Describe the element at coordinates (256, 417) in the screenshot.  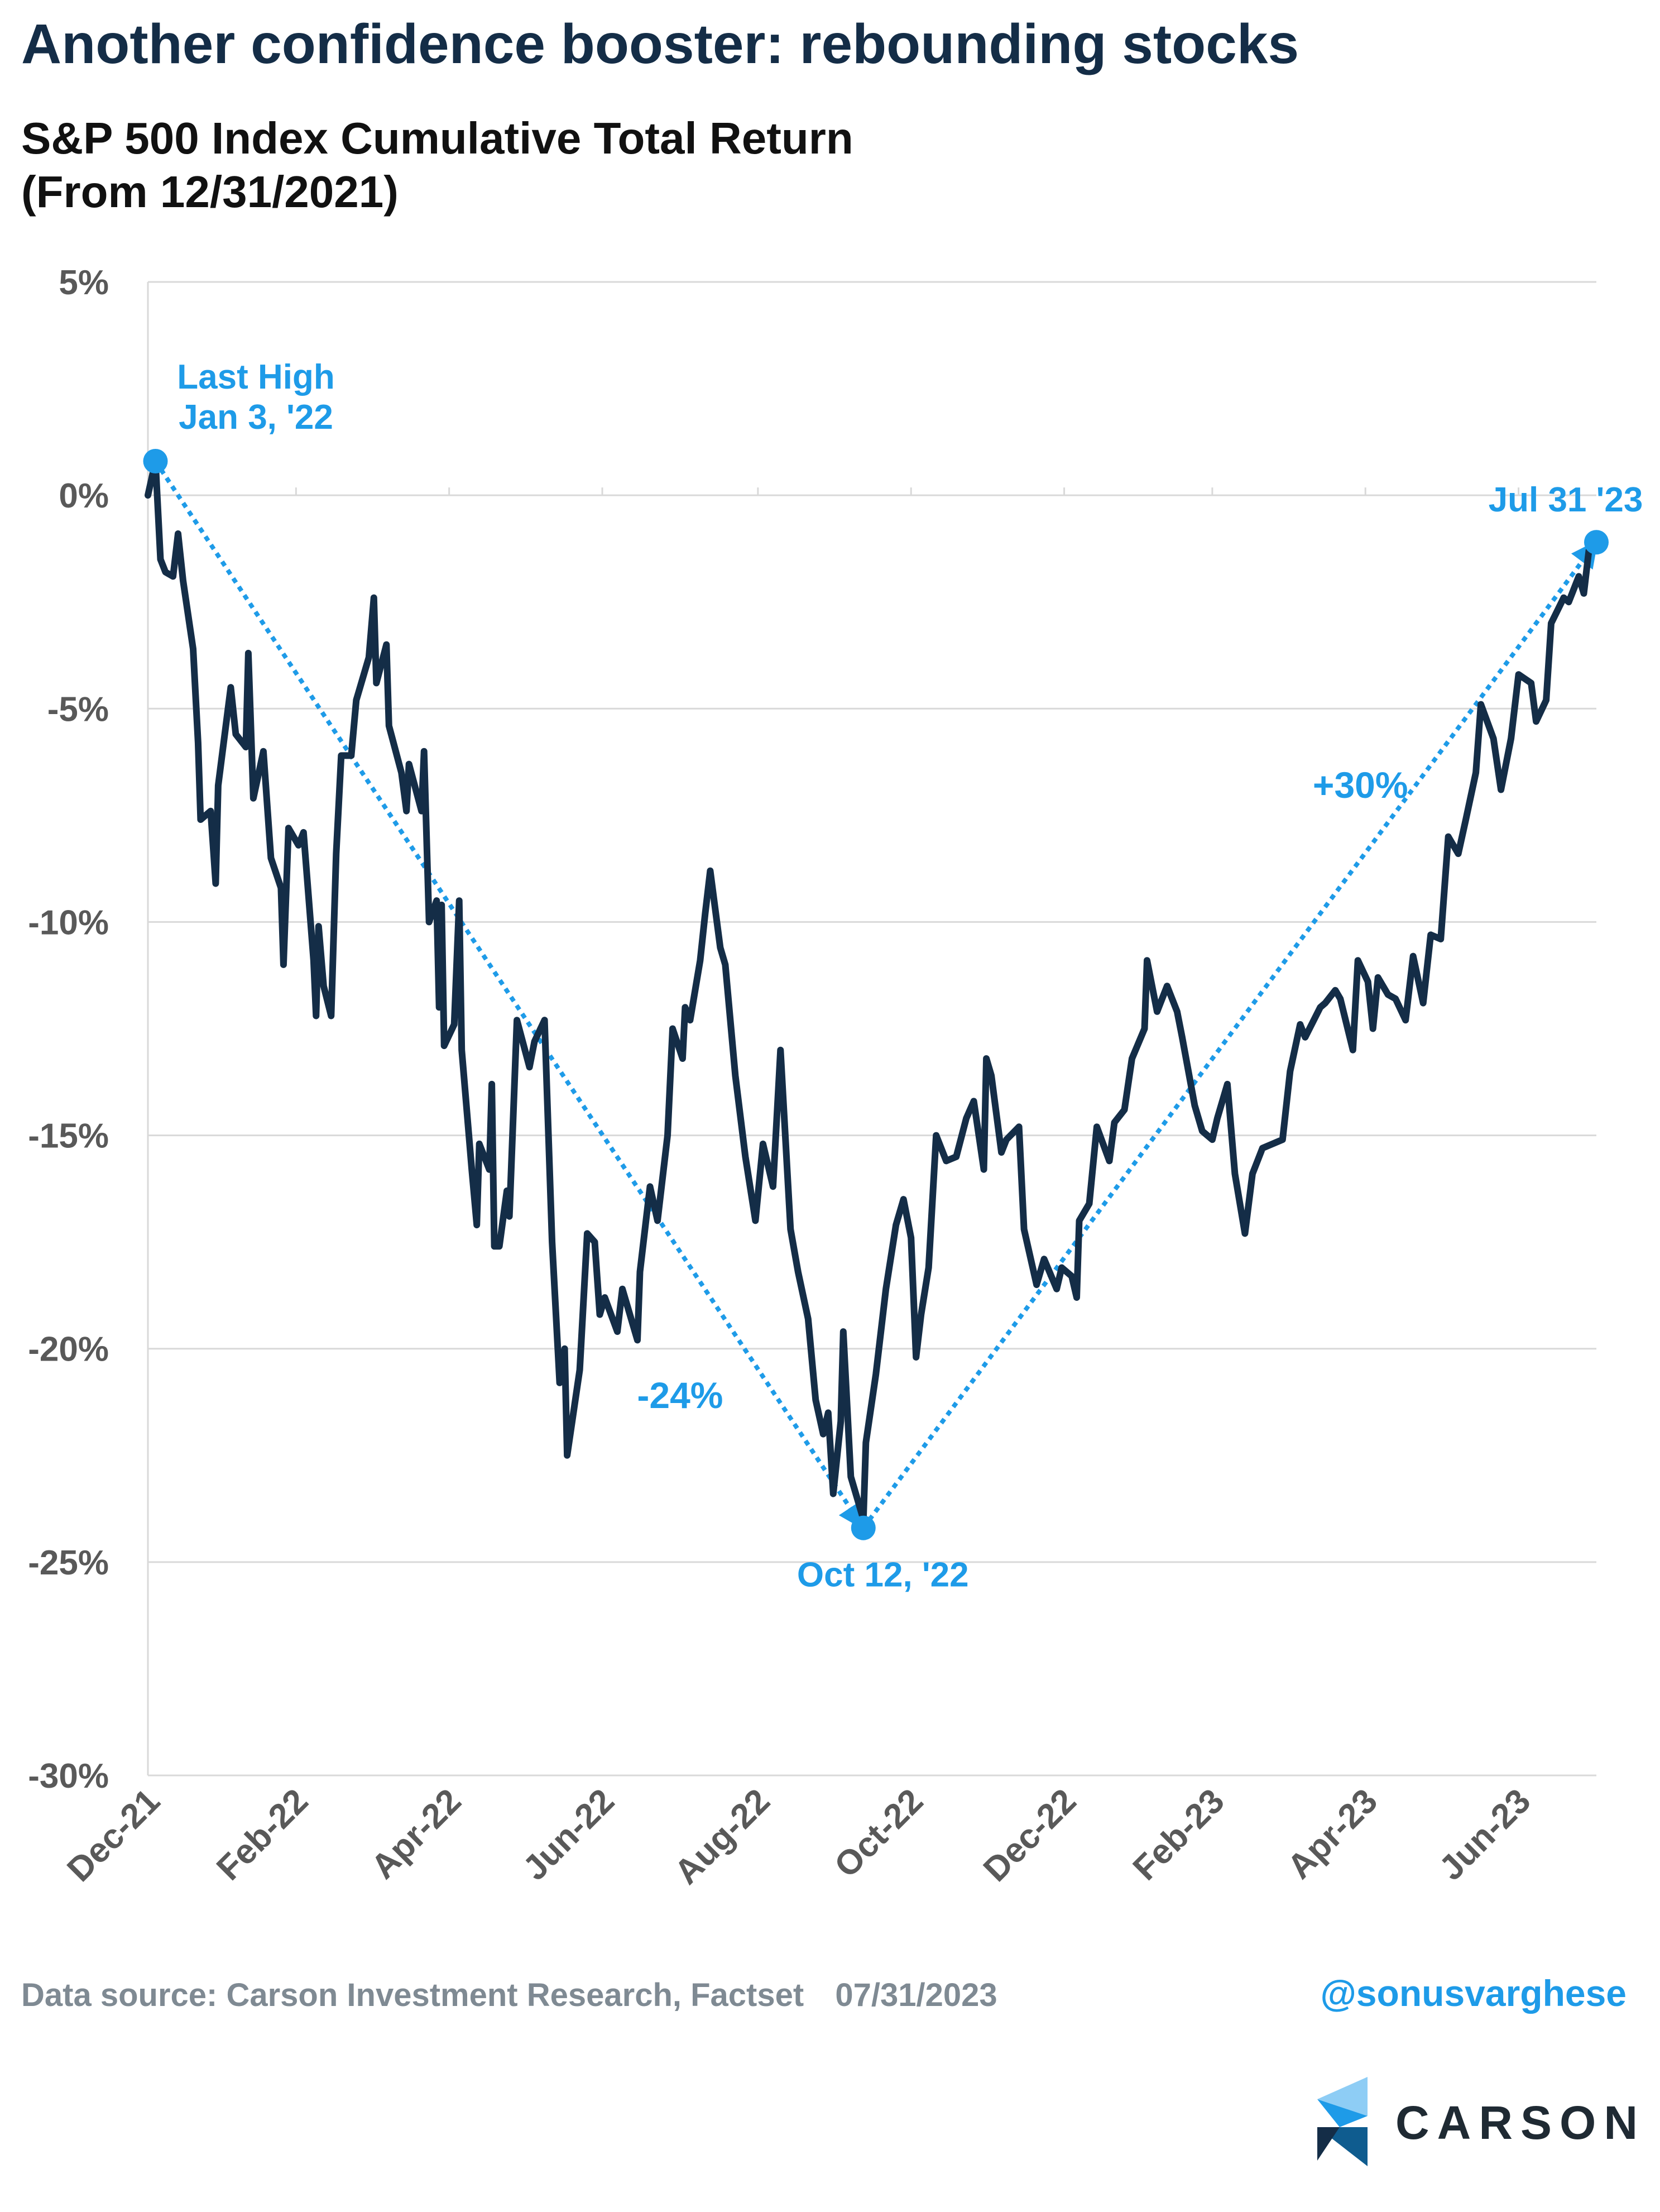
I see `annotation-label: Jan 3, '22` at that location.